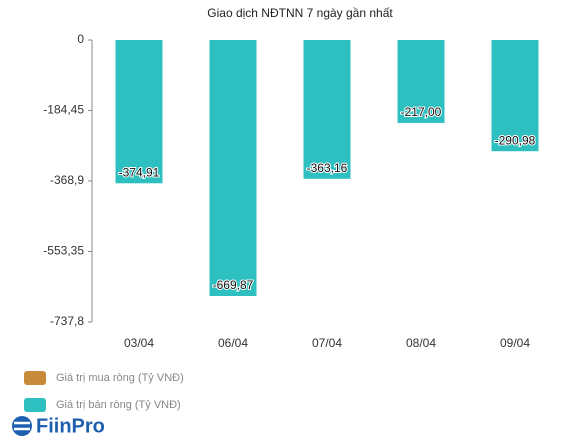 This screenshot has height=443, width=563. I want to click on value-label: -669,87, so click(233, 285).